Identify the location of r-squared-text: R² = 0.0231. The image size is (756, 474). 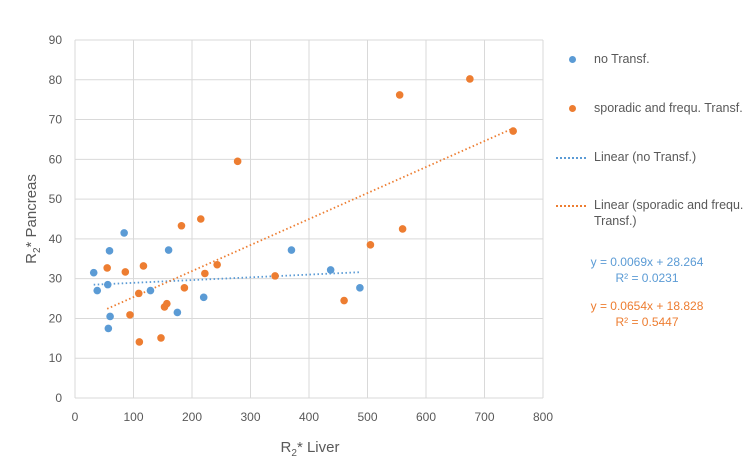
(647, 278).